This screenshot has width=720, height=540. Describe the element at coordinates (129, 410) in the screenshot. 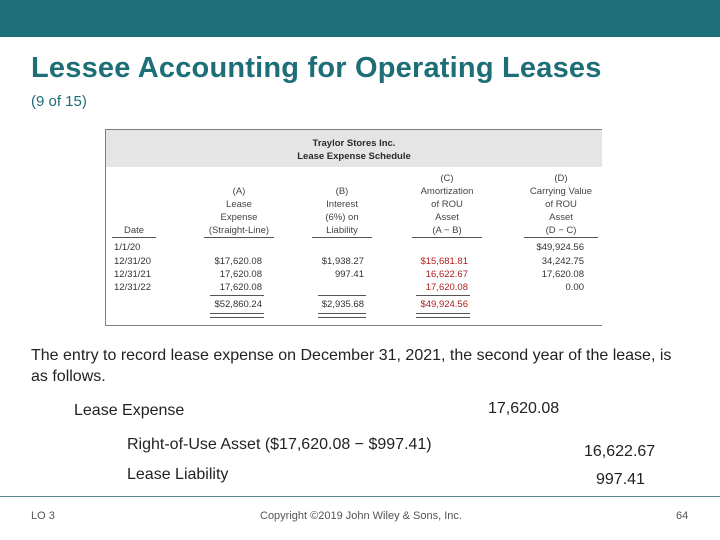

I see `debit-account: Lease Expense` at that location.